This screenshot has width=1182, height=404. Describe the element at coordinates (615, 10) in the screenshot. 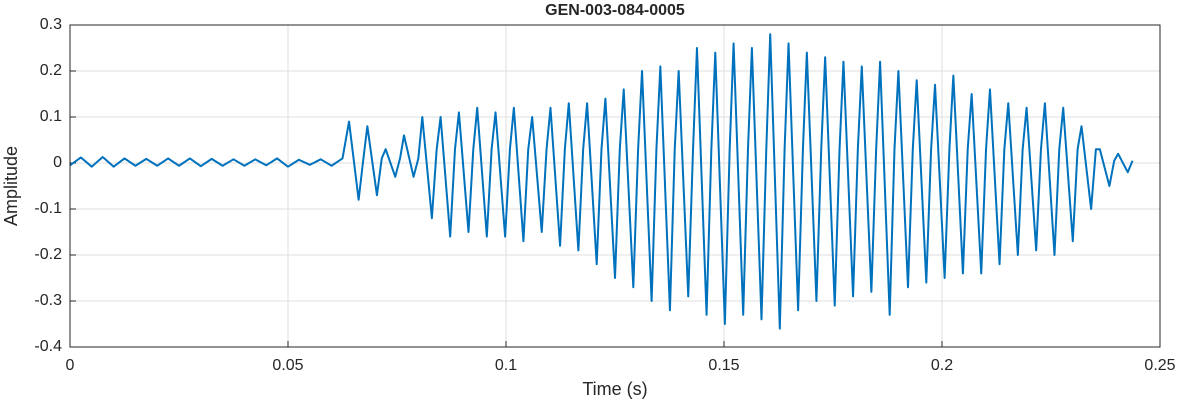

I see `chart-title: GEN-003-084-0005` at that location.